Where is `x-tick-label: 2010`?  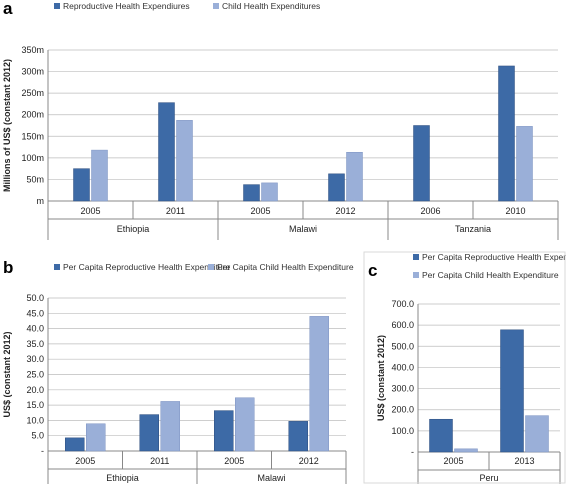 x-tick-label: 2010 is located at coordinates (515, 211).